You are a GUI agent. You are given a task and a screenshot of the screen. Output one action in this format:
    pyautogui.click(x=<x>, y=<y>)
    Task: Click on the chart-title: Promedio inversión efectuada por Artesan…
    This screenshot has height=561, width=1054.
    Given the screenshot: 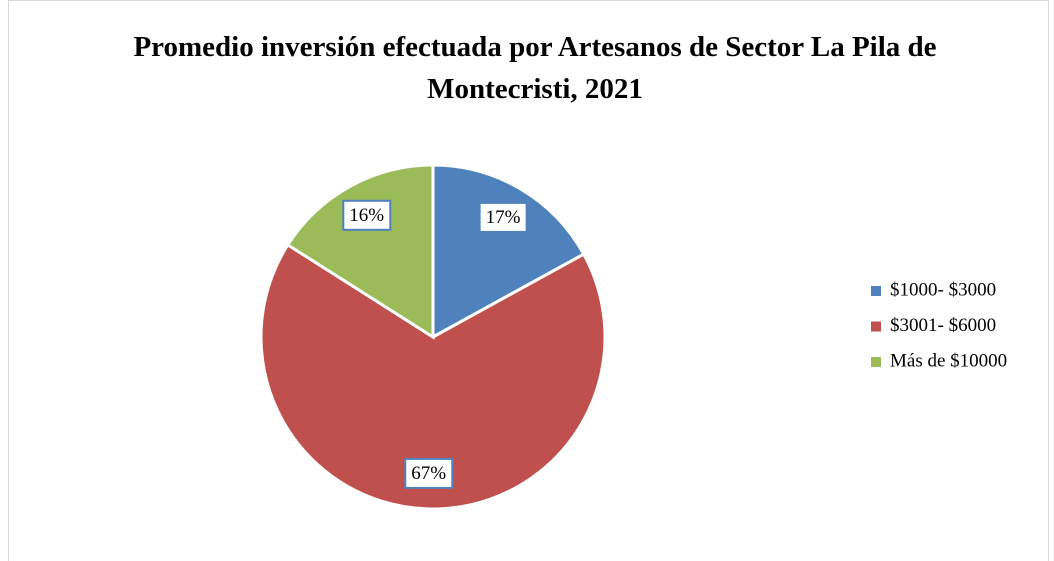 What is the action you would take?
    pyautogui.click(x=535, y=68)
    